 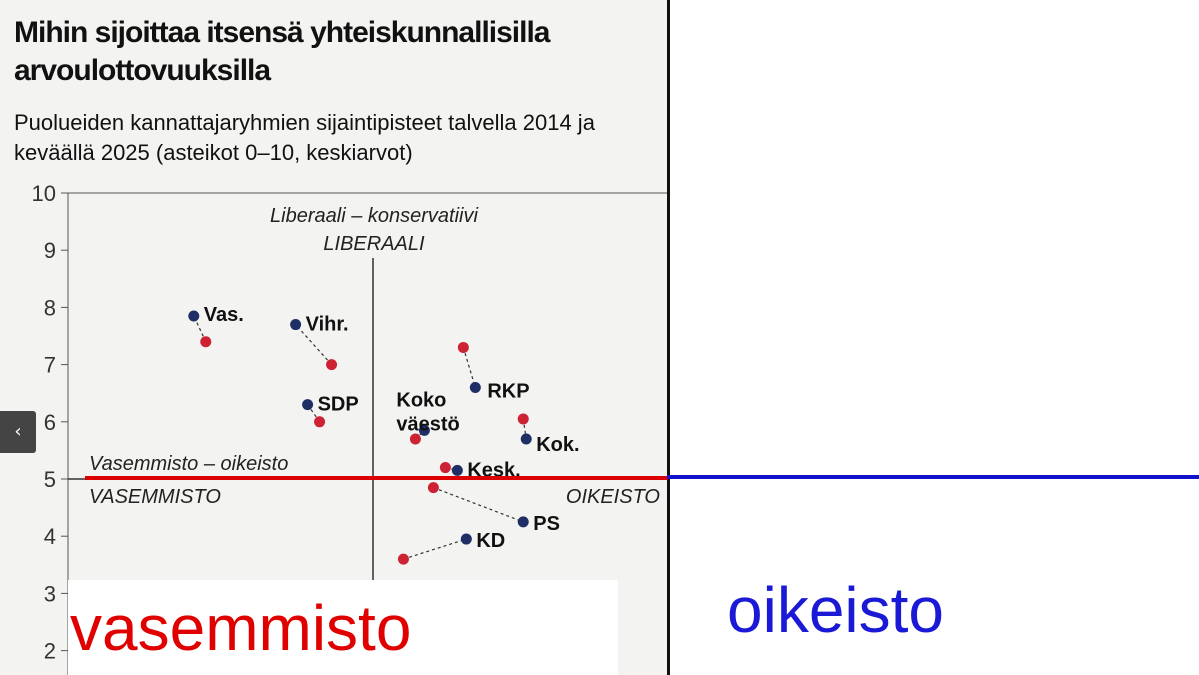 I want to click on point-label: Koko, so click(x=421, y=400).